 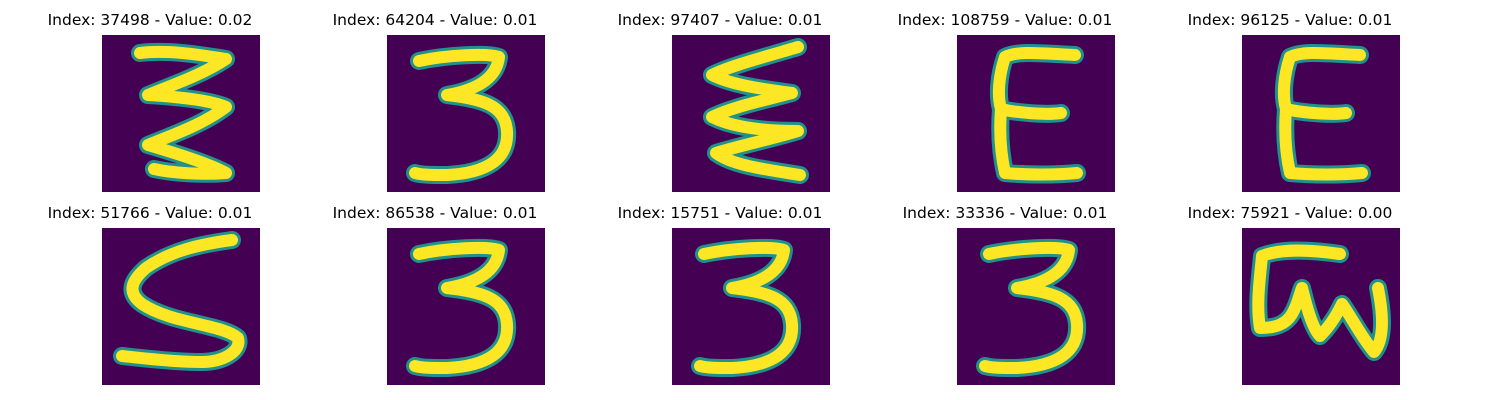 I want to click on panel: Index: 75921 - Value: 0.00, so click(x=1290, y=289).